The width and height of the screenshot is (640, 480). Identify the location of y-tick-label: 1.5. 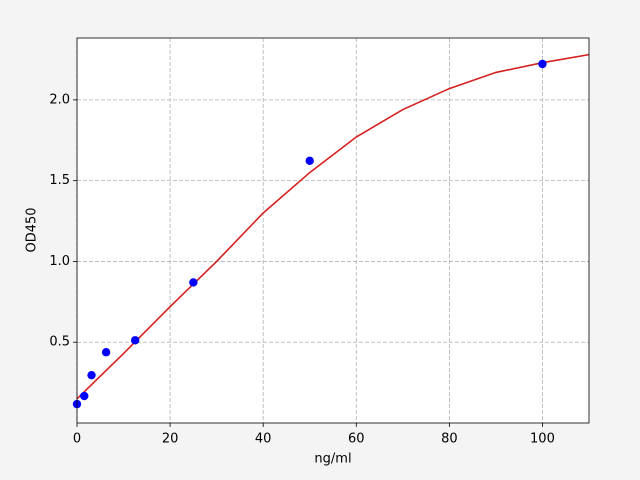
(59, 180).